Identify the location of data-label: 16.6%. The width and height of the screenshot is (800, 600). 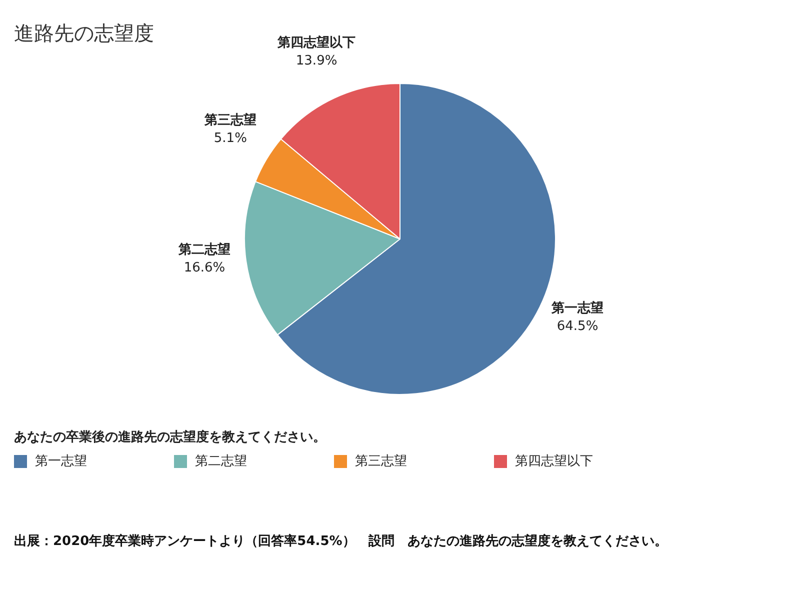
(205, 268).